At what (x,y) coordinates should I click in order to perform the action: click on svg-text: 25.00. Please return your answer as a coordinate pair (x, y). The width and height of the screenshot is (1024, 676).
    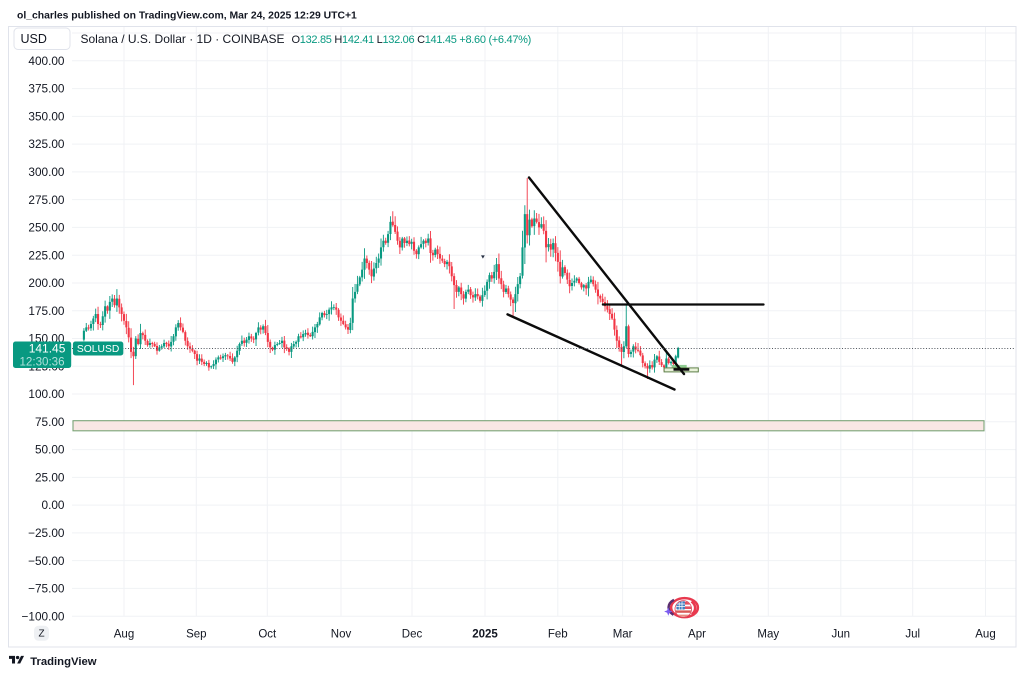
    Looking at the image, I should click on (50, 477).